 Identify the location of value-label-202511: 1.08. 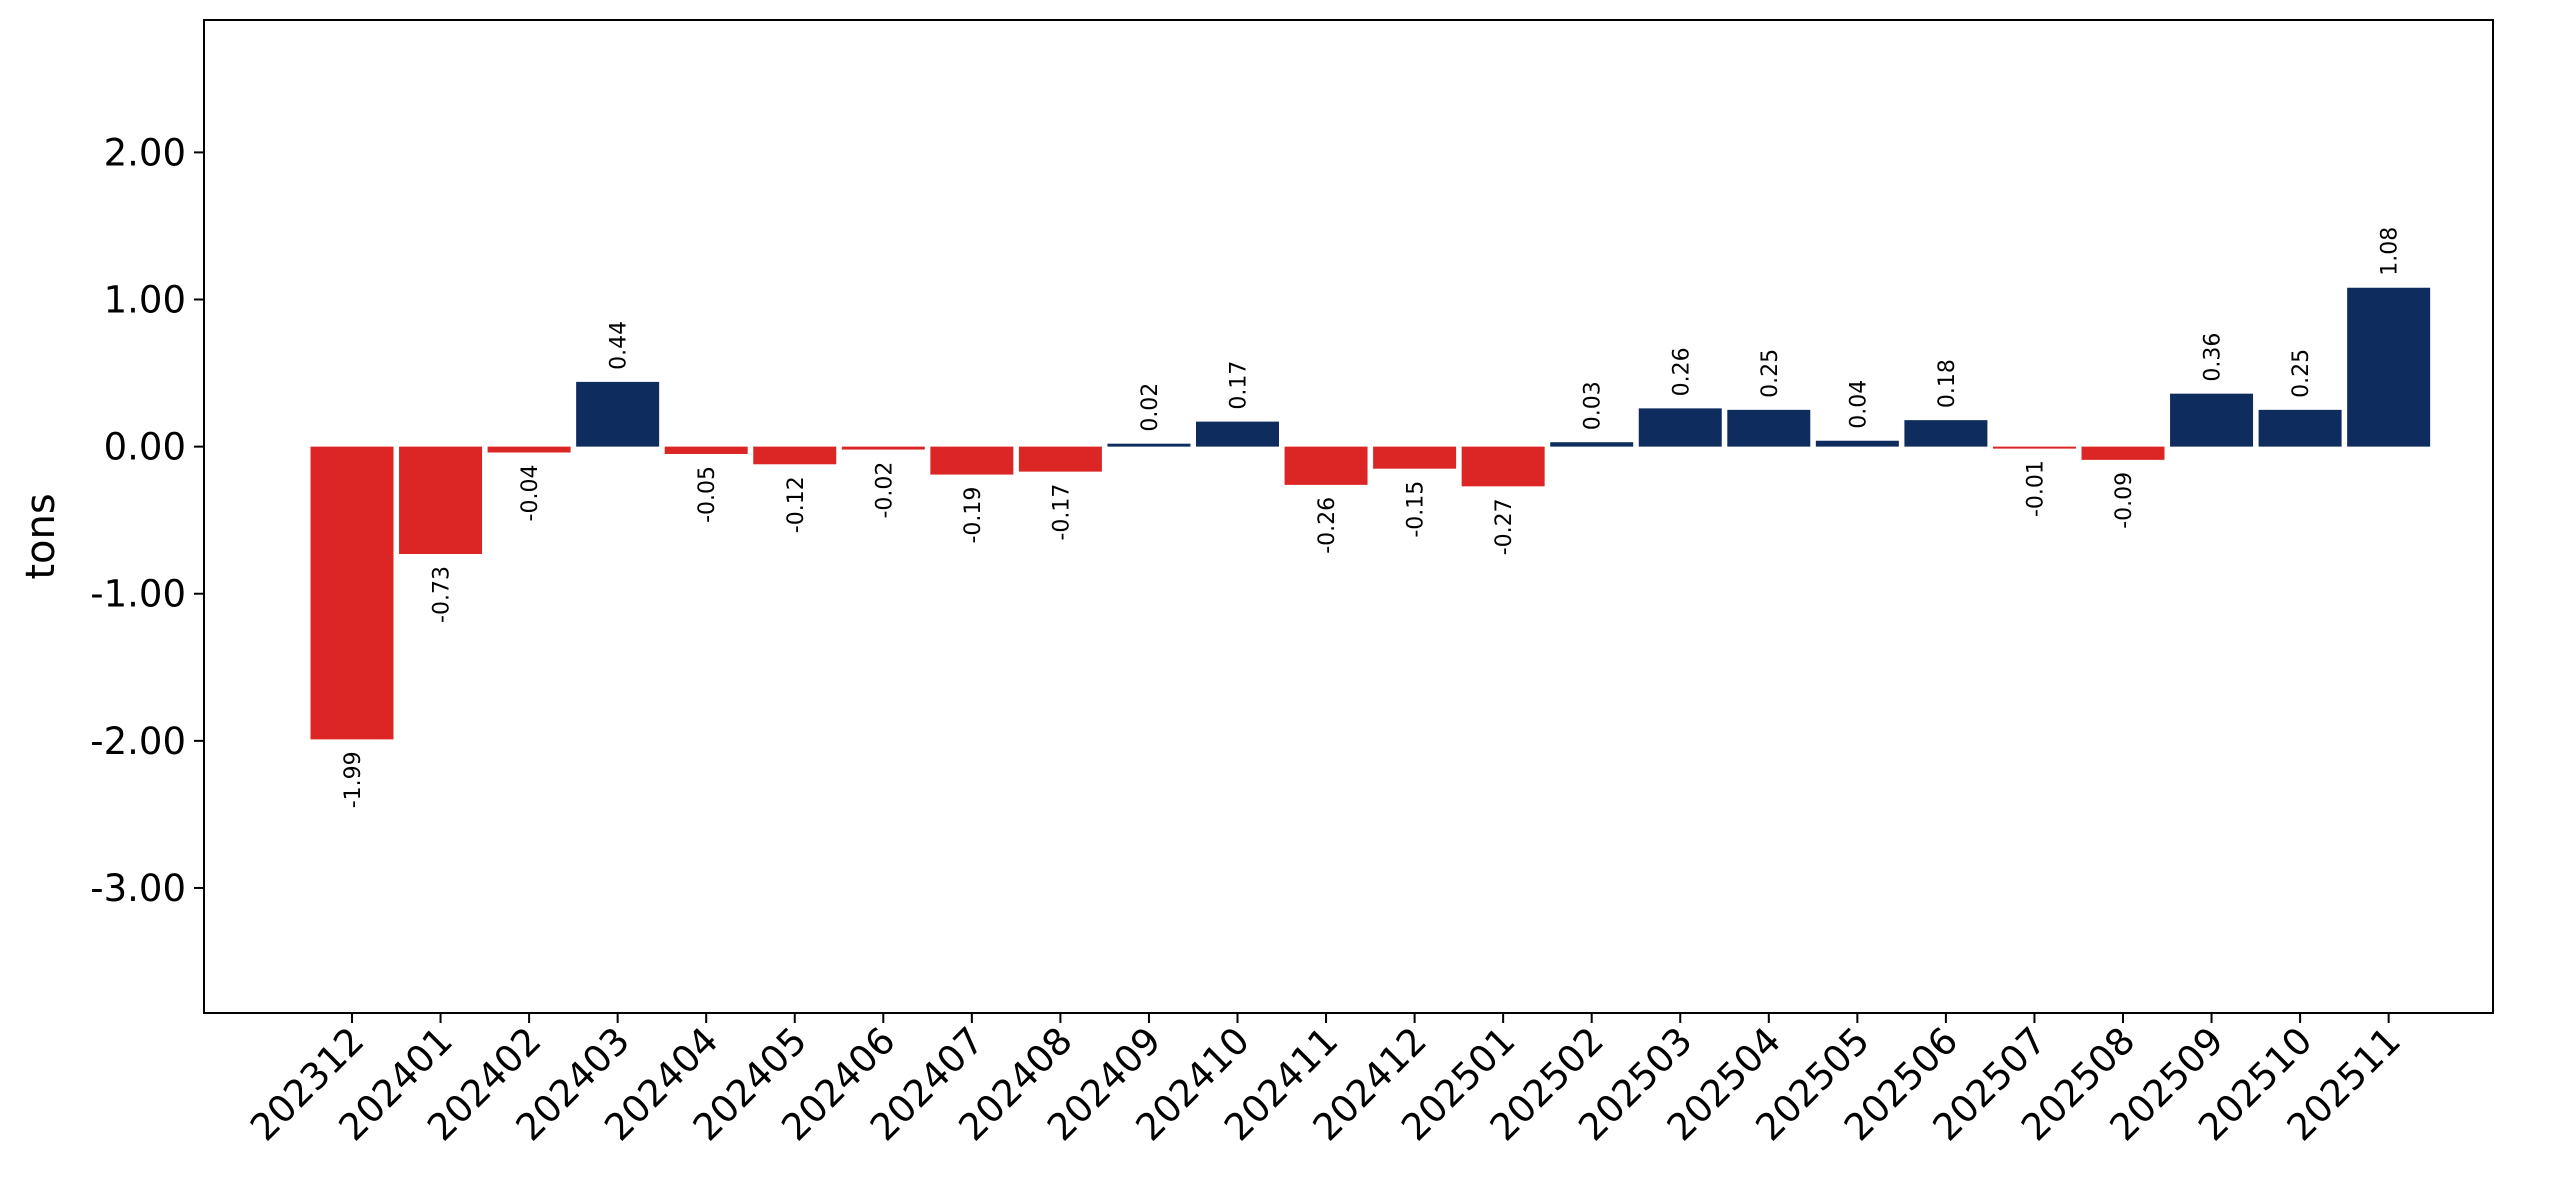
(2390, 251).